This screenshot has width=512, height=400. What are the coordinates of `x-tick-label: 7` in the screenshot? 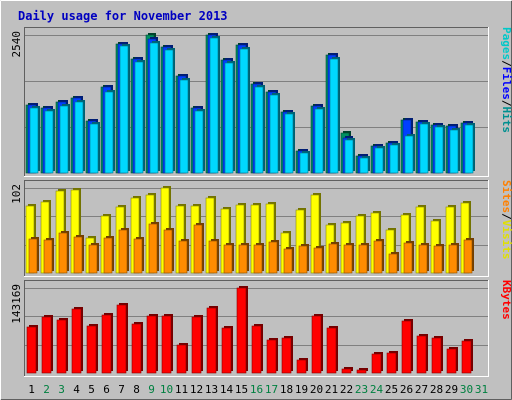 It's located at (121, 389).